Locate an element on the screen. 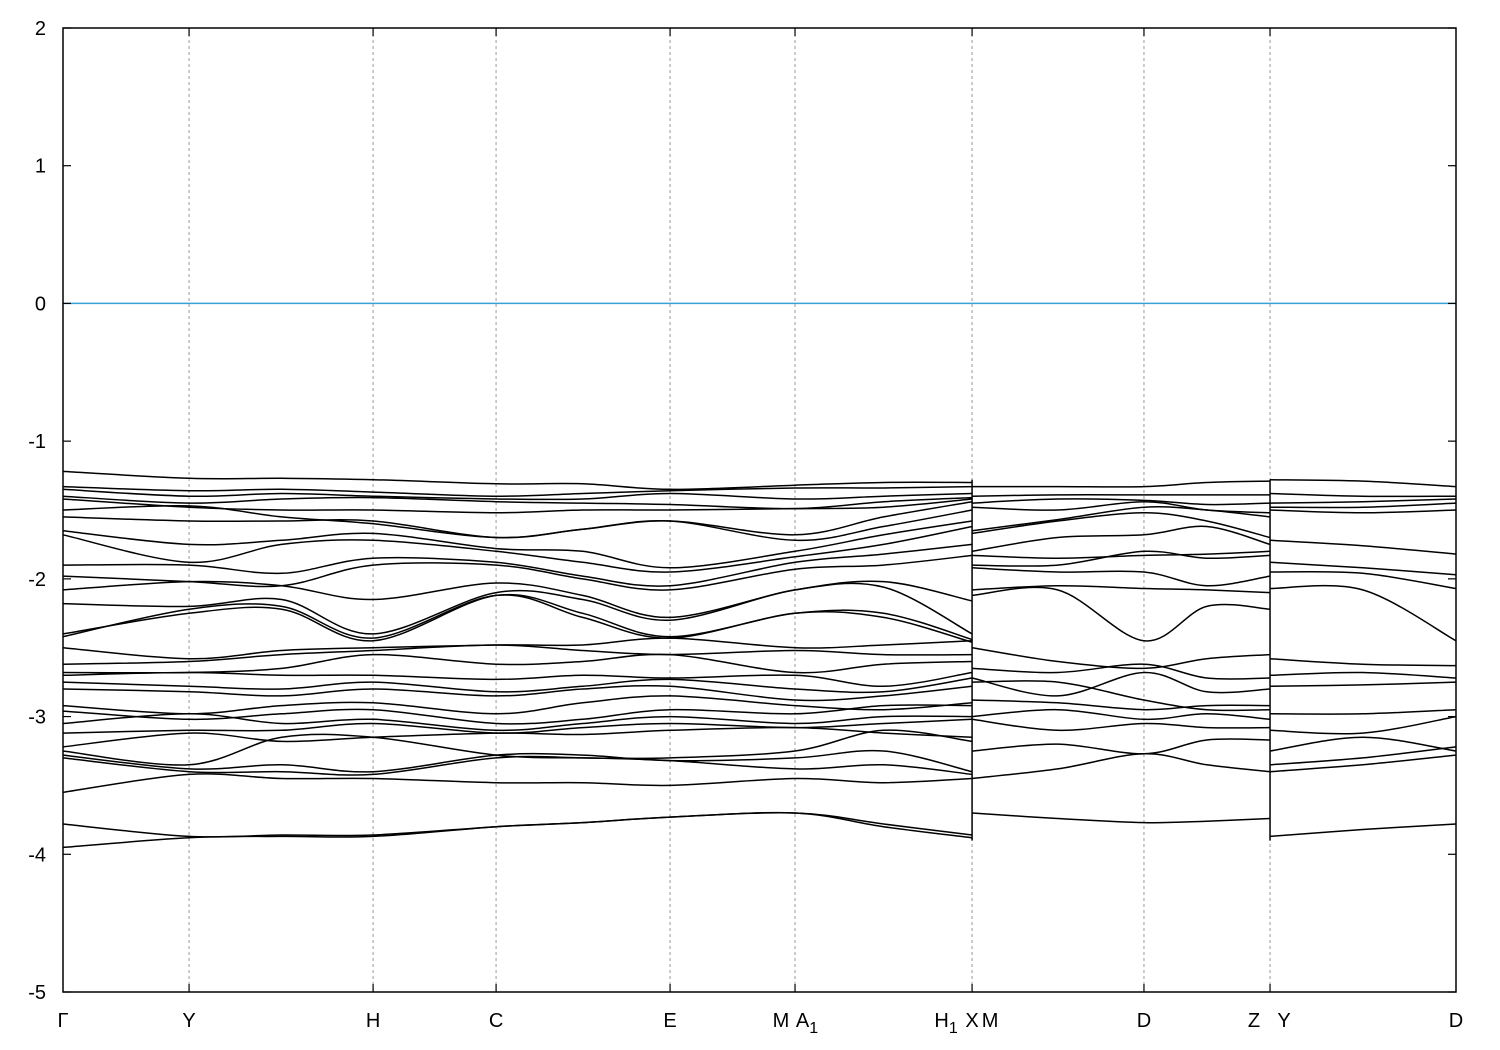  x-tick-label: C is located at coordinates (496, 1021).